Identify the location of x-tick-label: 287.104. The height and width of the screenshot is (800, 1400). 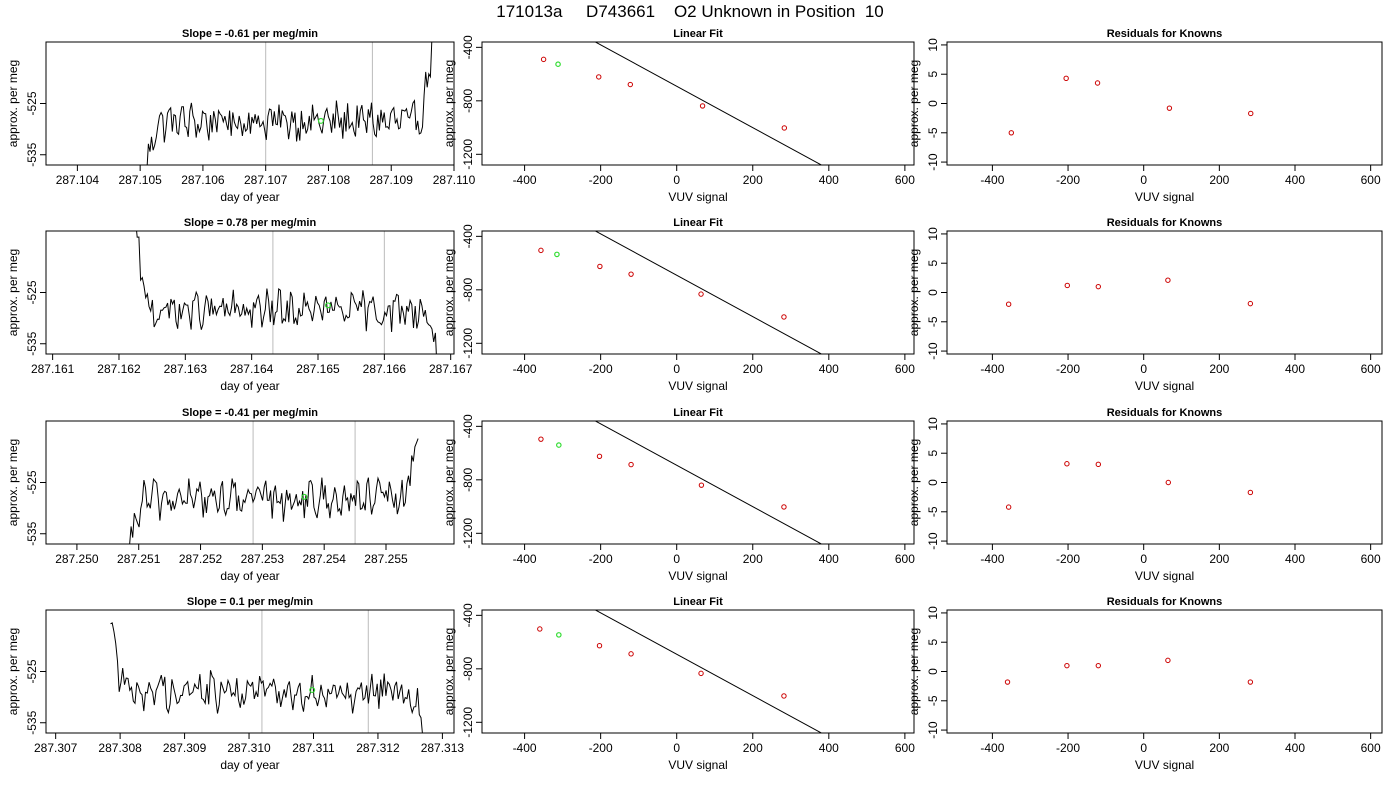
(78, 180).